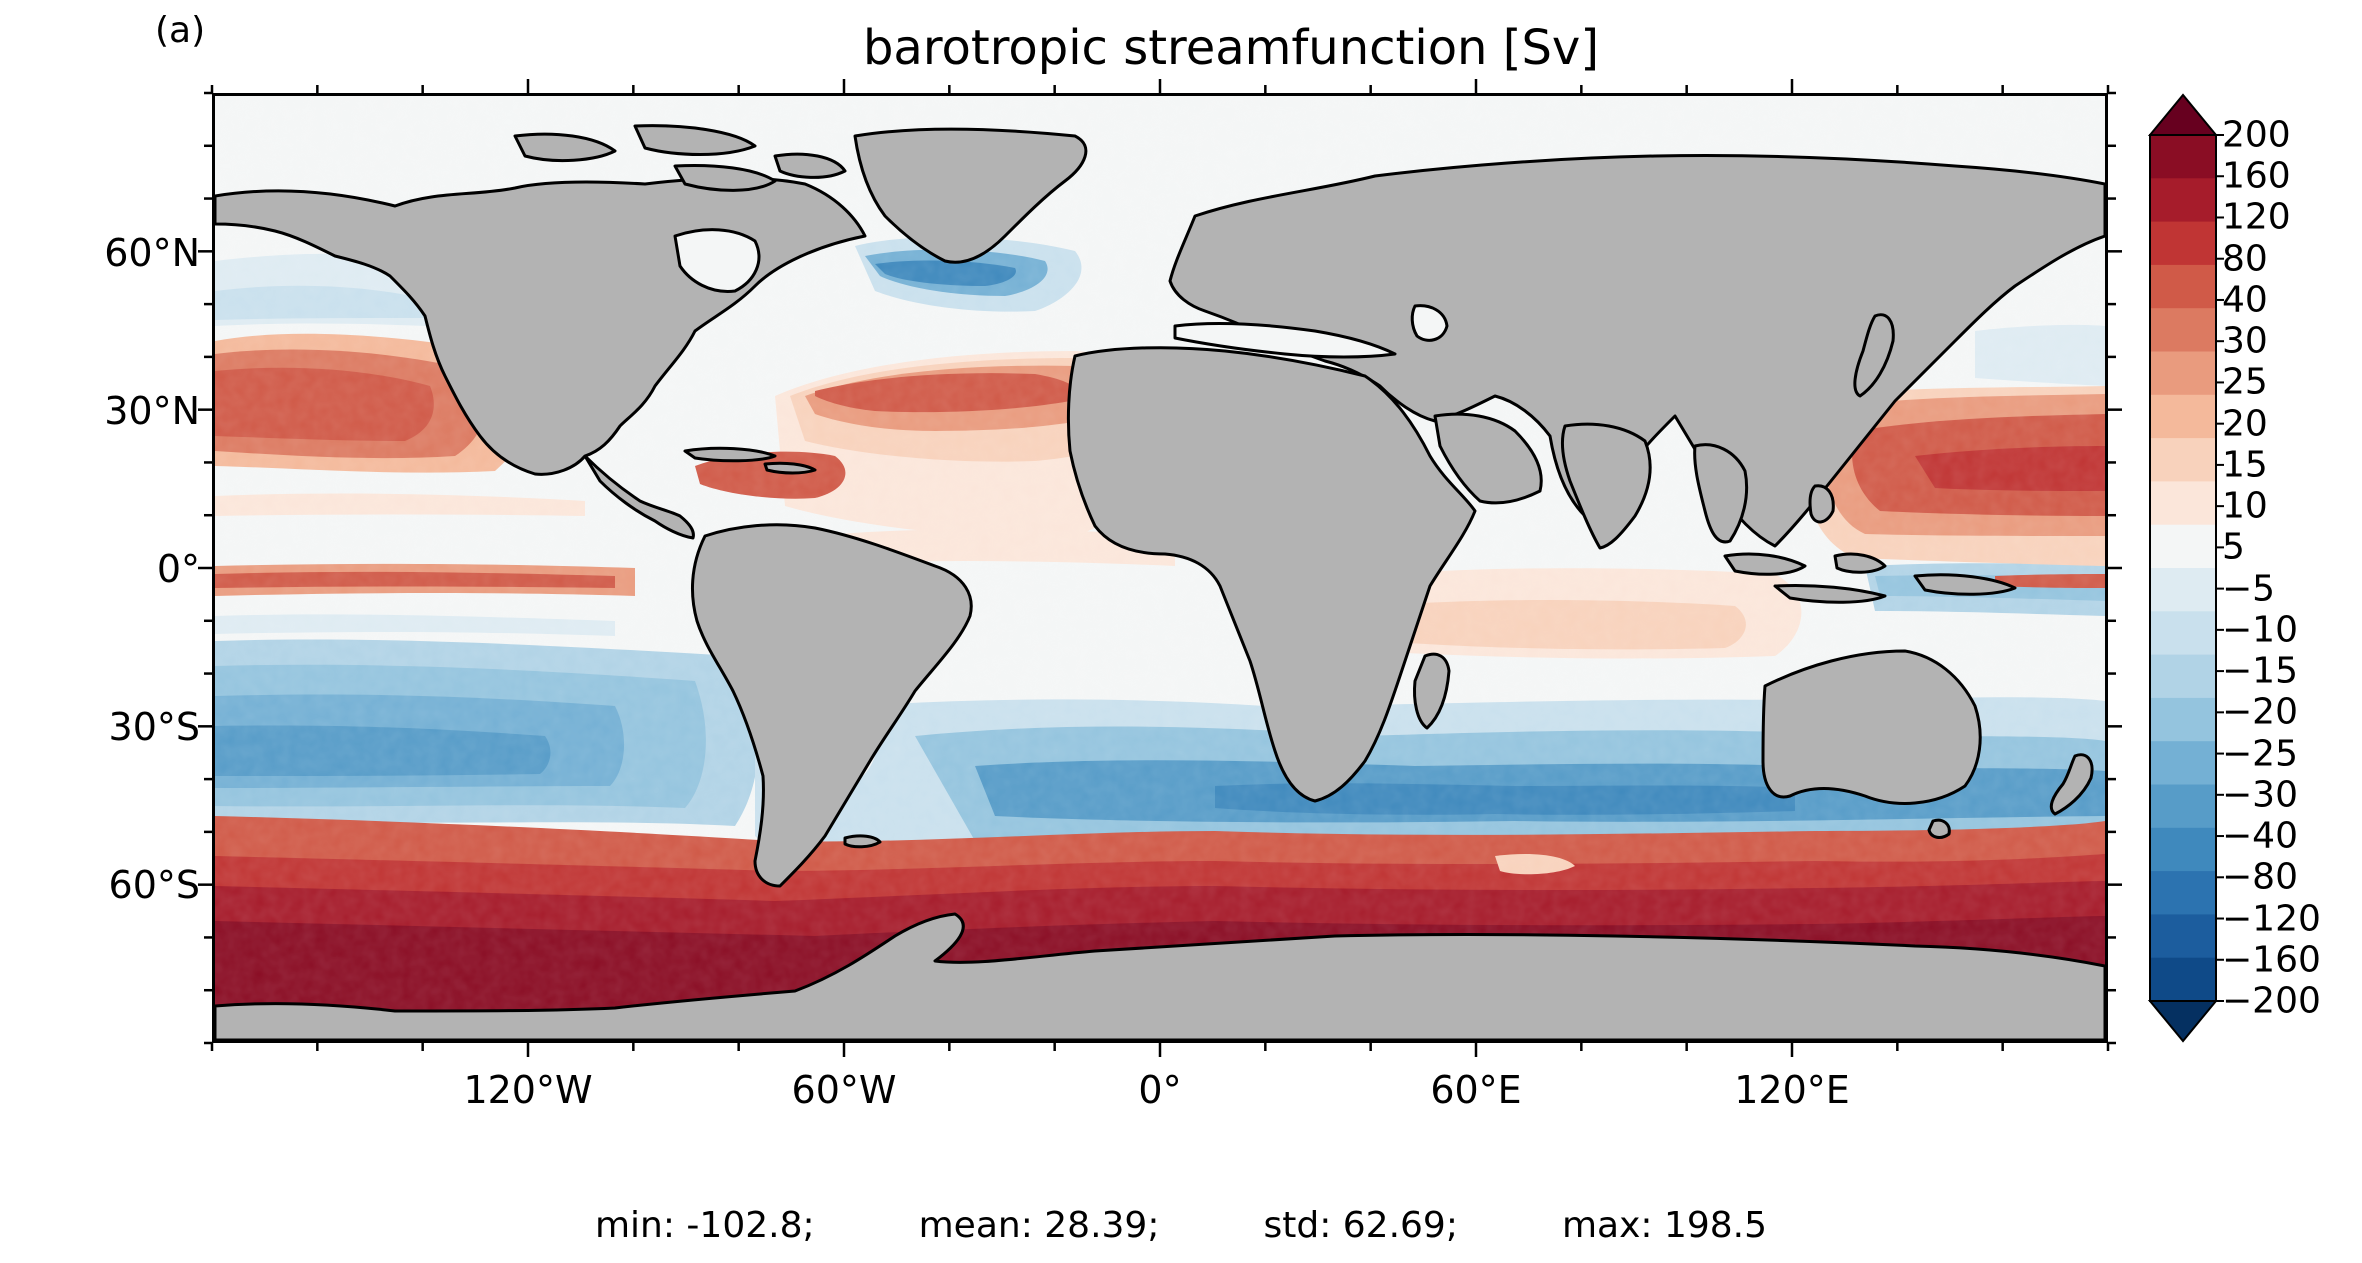 This screenshot has width=2362, height=1263. Describe the element at coordinates (2249, 589) in the screenshot. I see `colorbar-tick-label: −5` at that location.